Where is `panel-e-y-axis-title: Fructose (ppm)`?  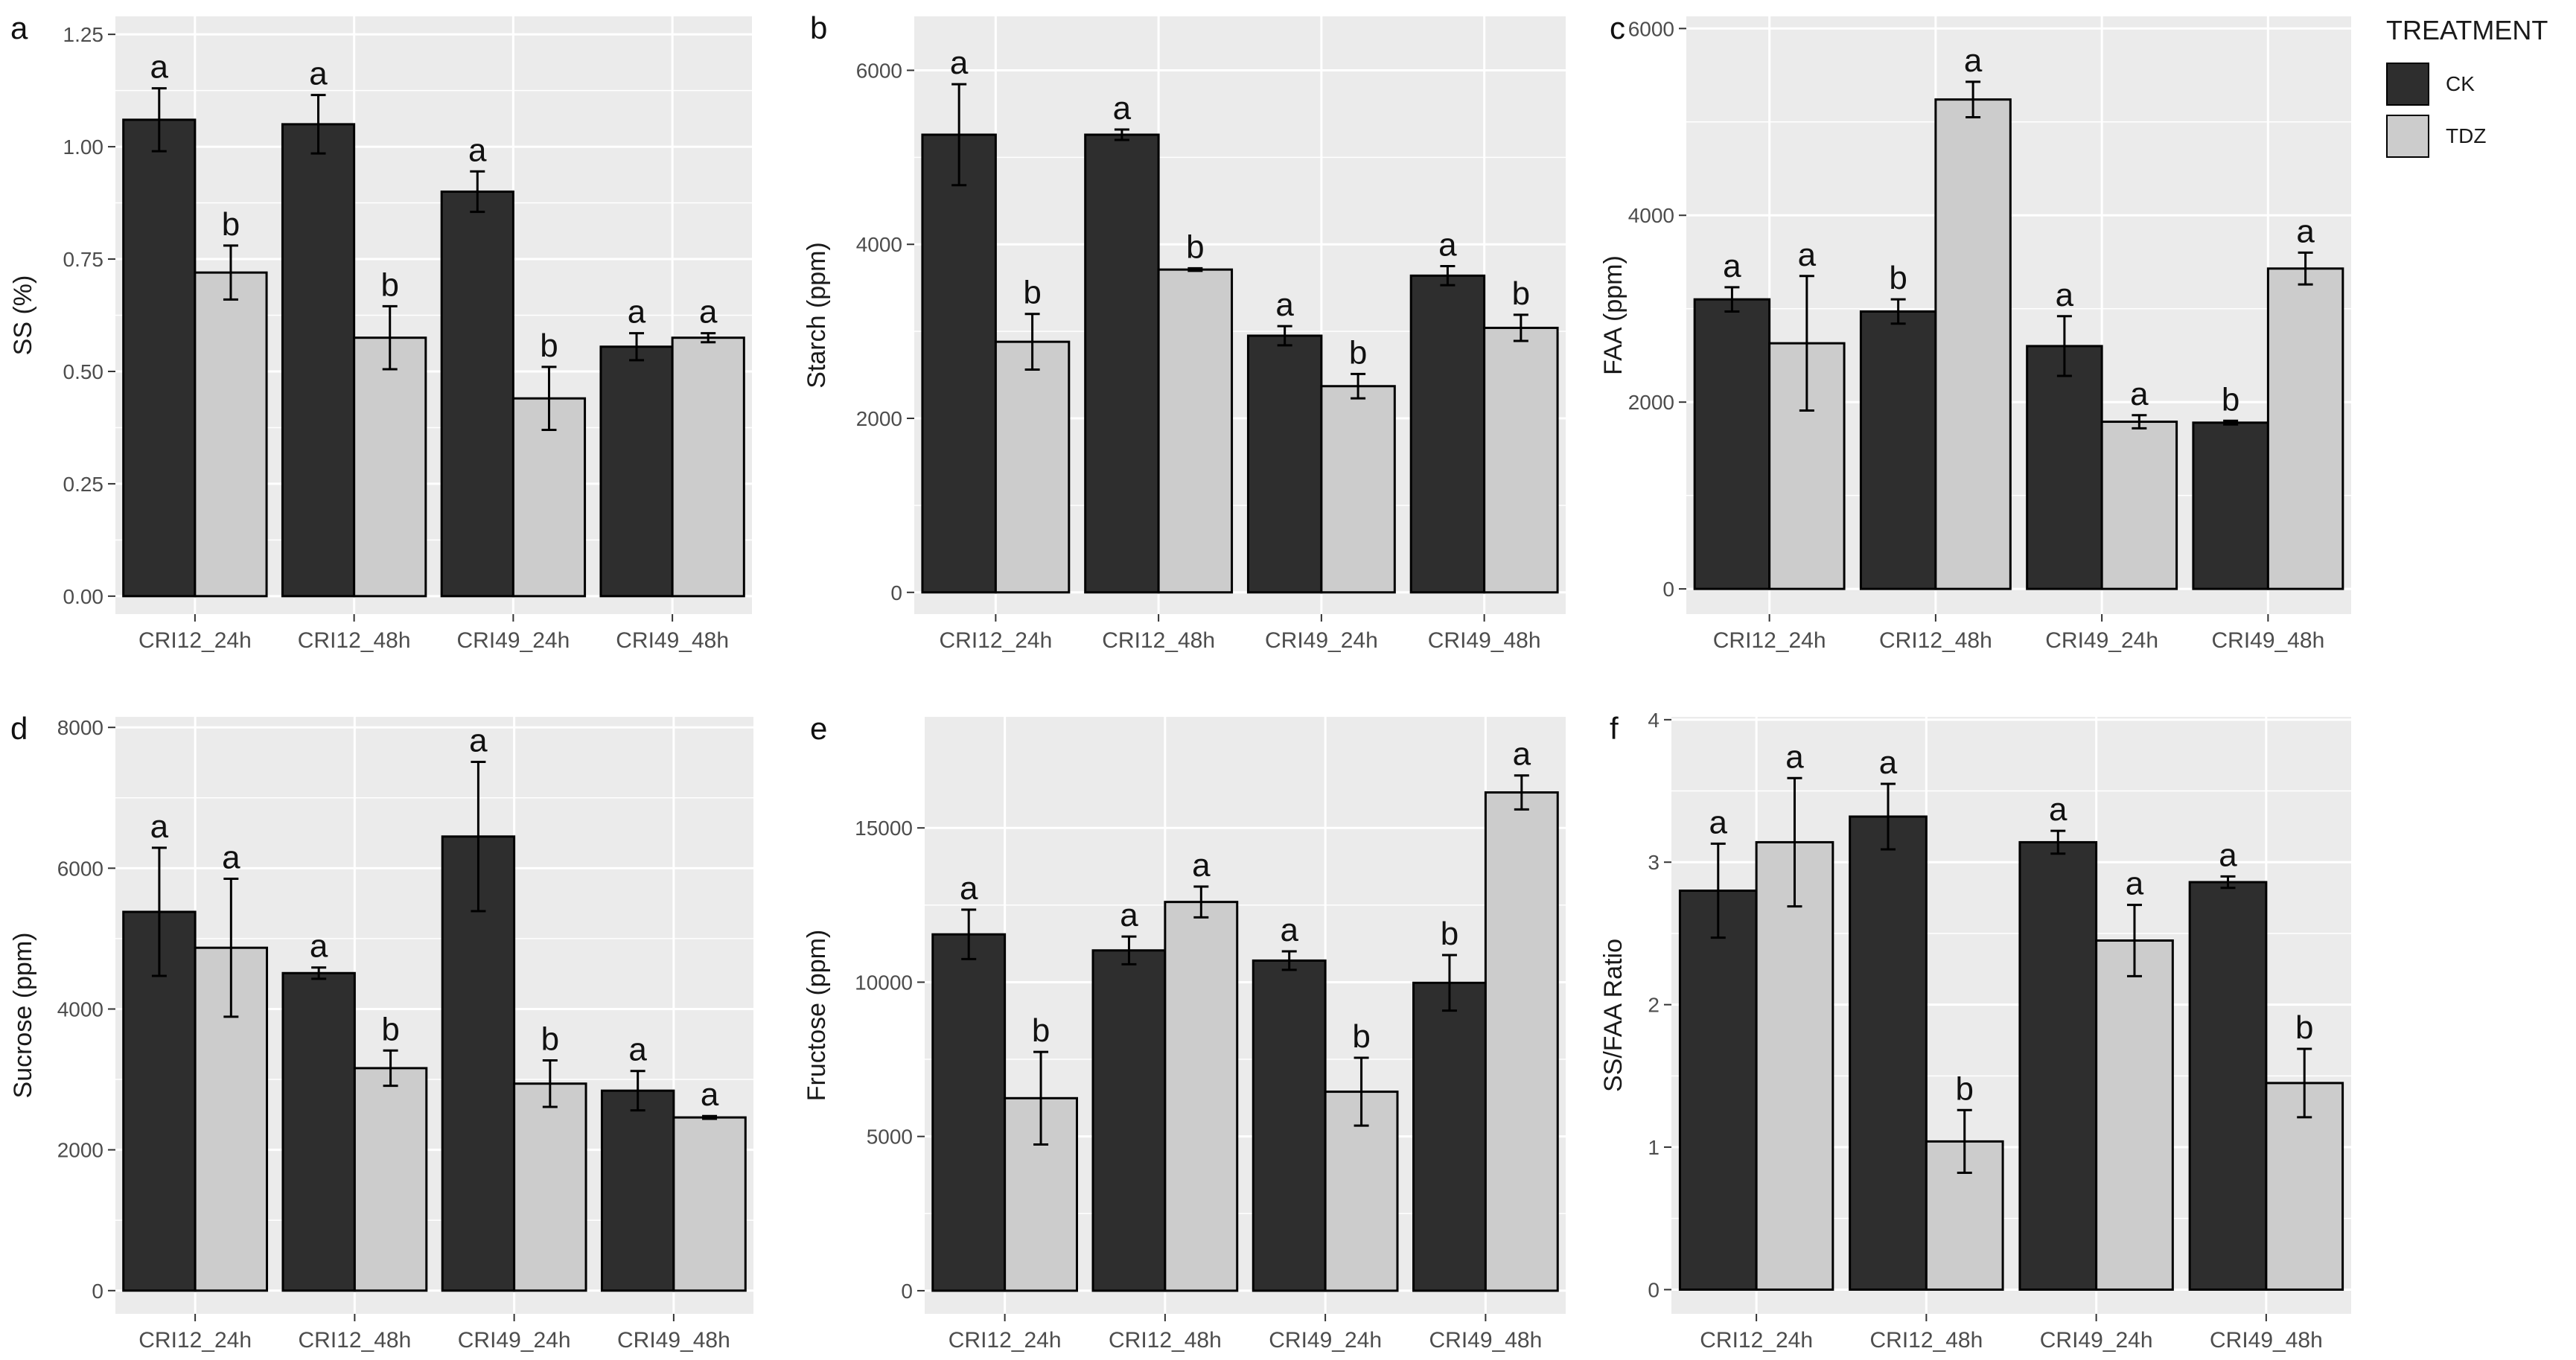 panel-e-y-axis-title: Fructose (ppm) is located at coordinates (817, 1016).